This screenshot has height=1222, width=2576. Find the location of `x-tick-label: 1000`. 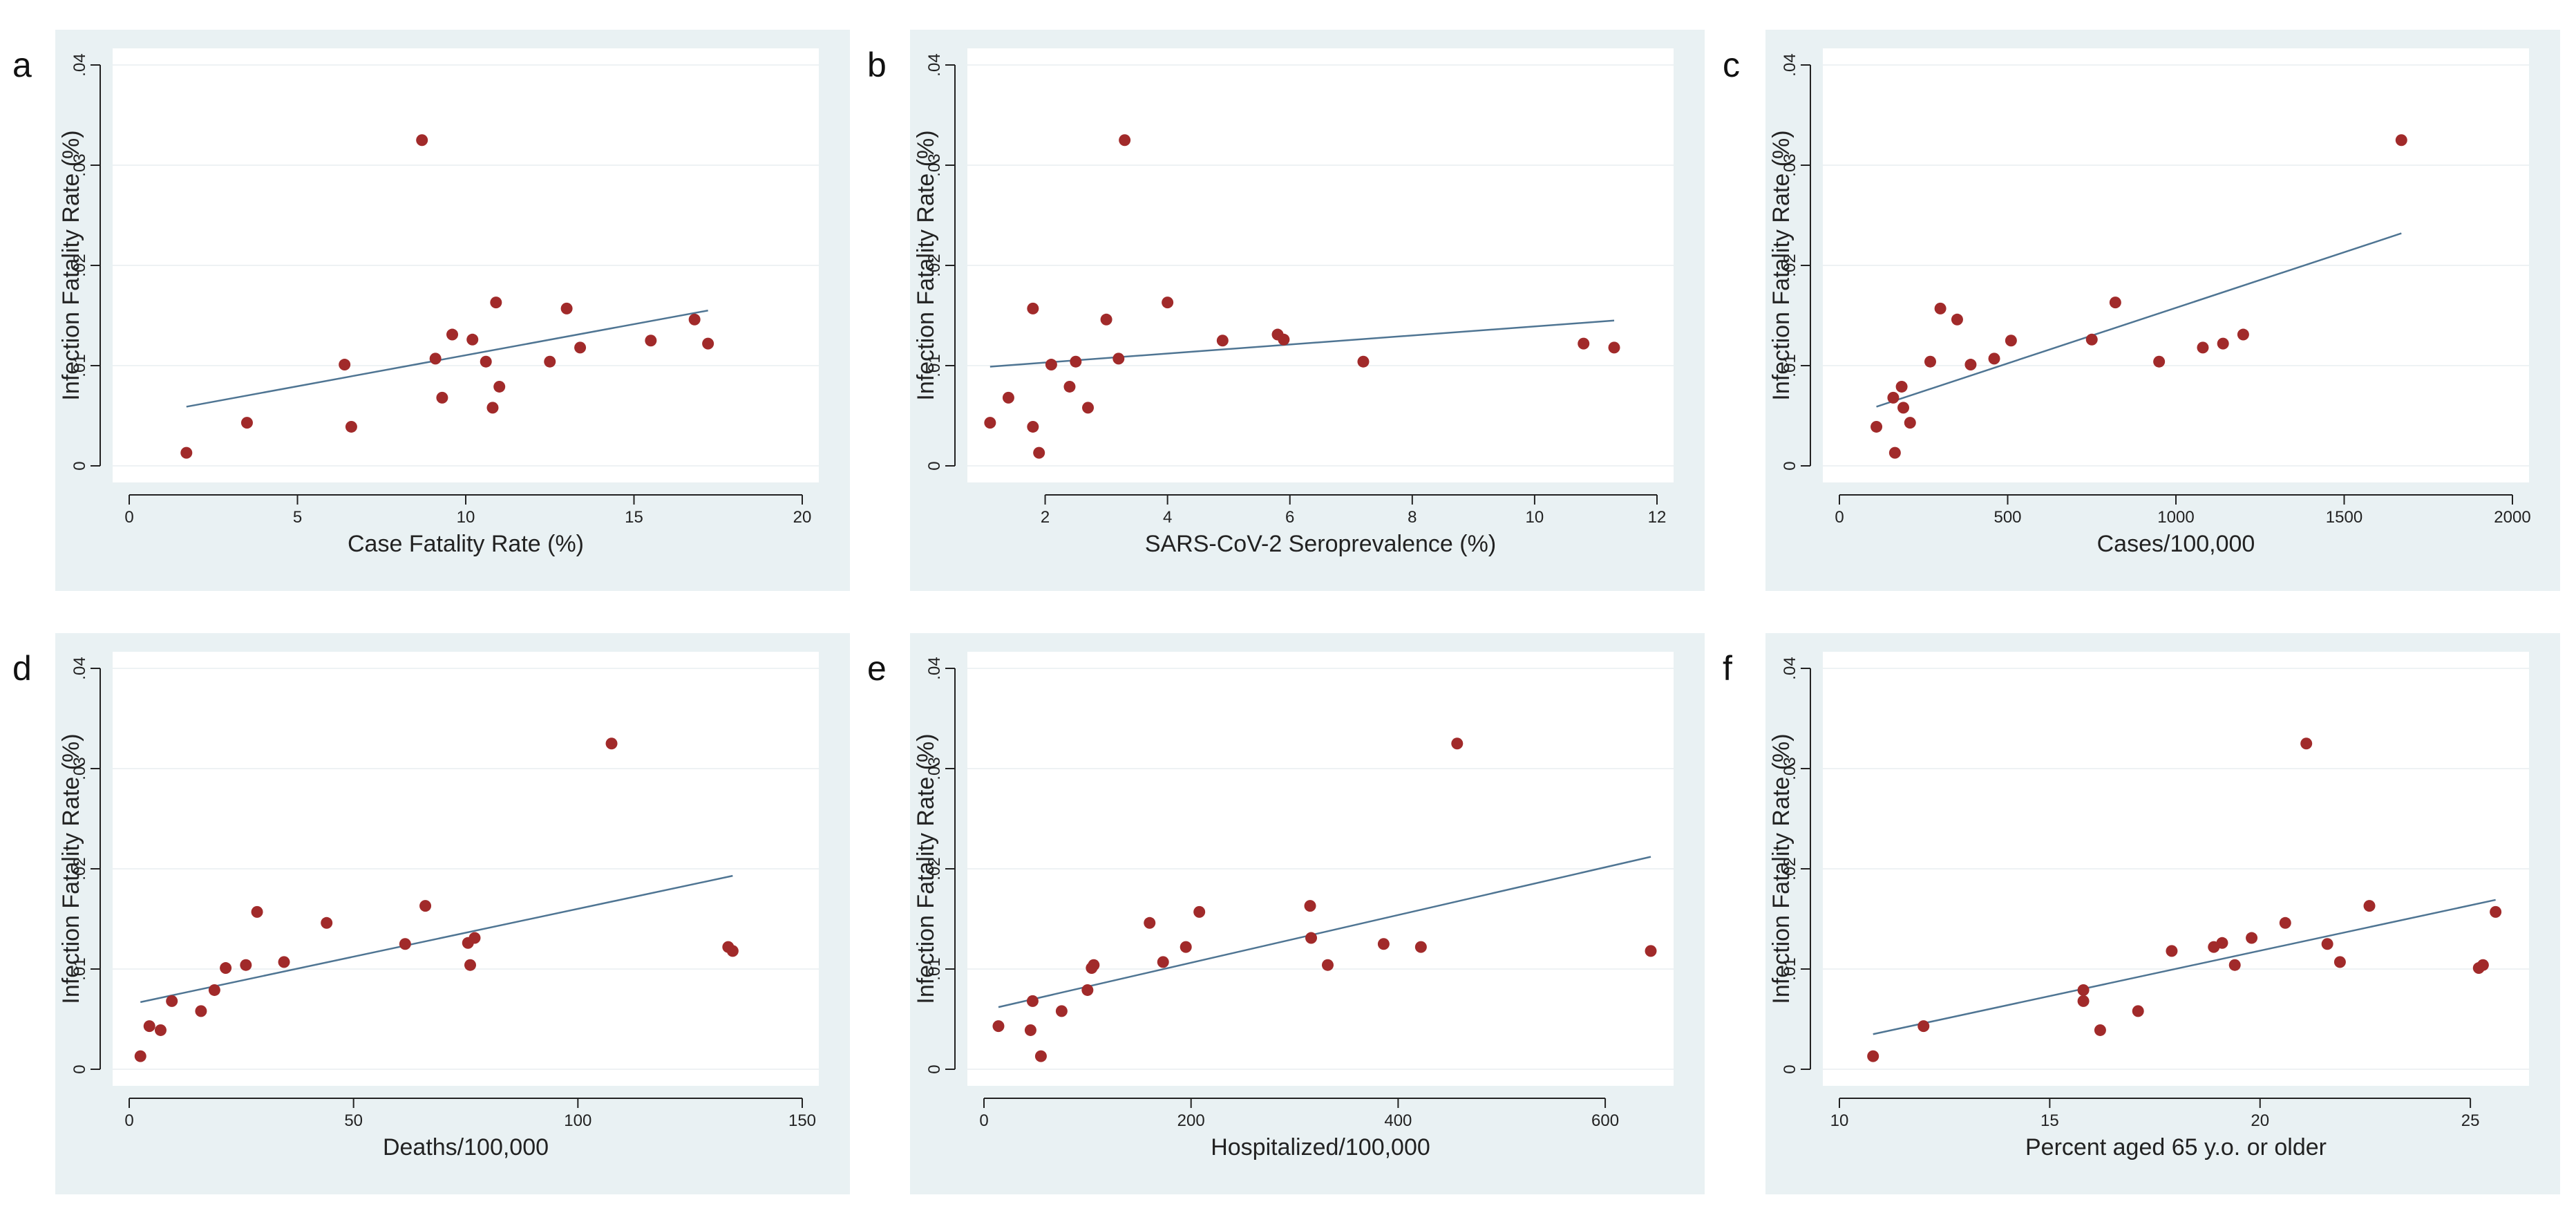

x-tick-label: 1000 is located at coordinates (2175, 517).